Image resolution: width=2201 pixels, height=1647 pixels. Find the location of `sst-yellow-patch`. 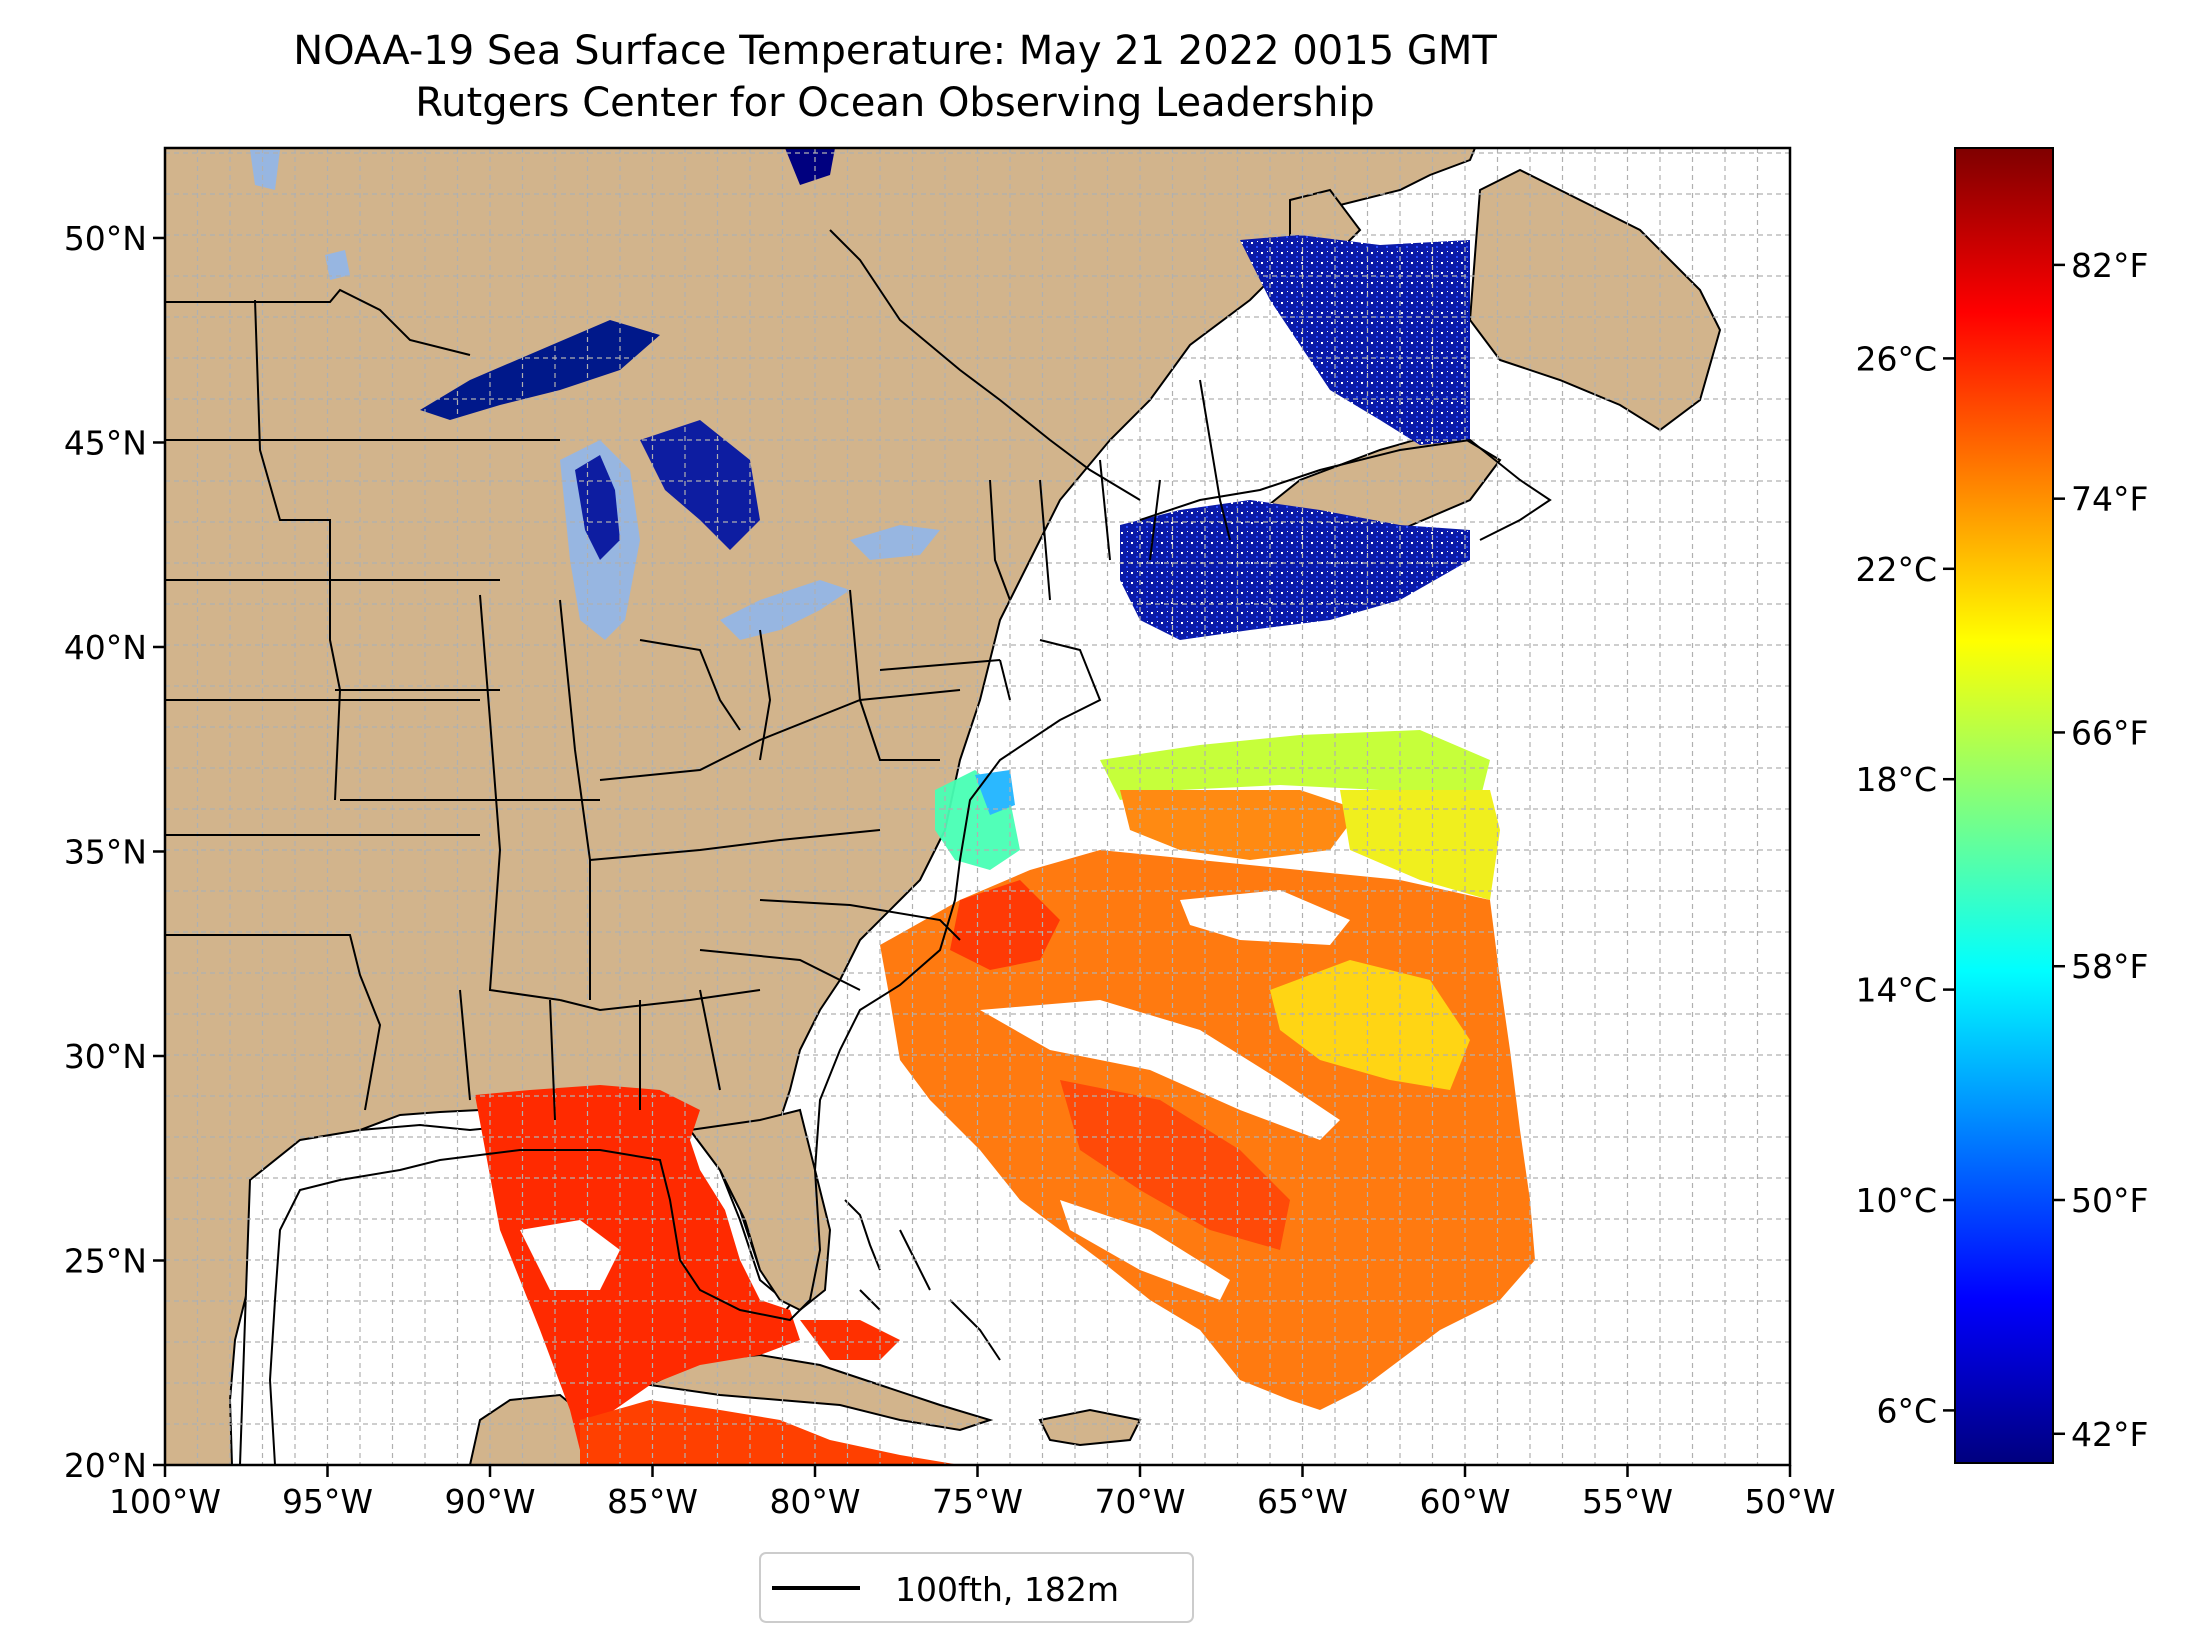

sst-yellow-patch is located at coordinates (1370, 1025).